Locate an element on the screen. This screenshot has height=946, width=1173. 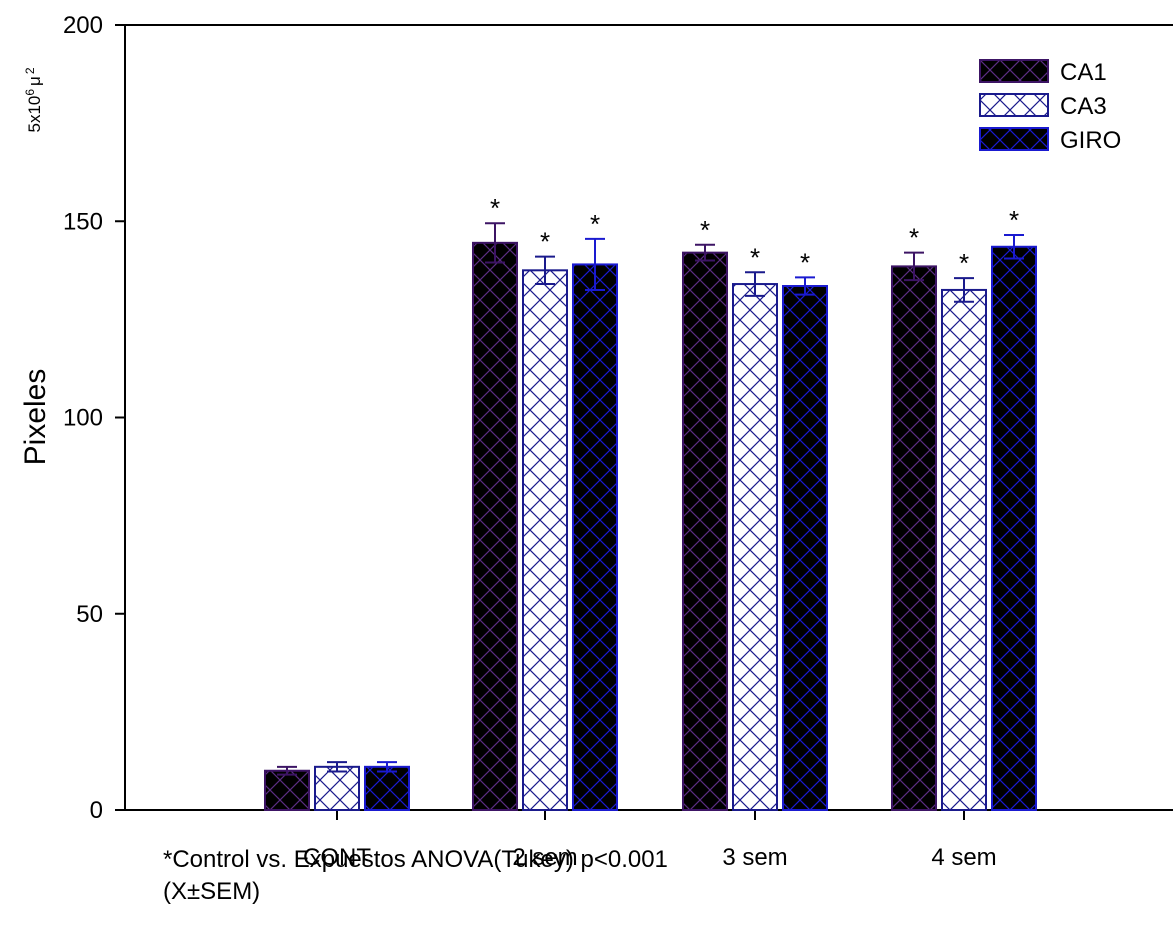
unit-mid: μ is located at coordinates (34, 81).